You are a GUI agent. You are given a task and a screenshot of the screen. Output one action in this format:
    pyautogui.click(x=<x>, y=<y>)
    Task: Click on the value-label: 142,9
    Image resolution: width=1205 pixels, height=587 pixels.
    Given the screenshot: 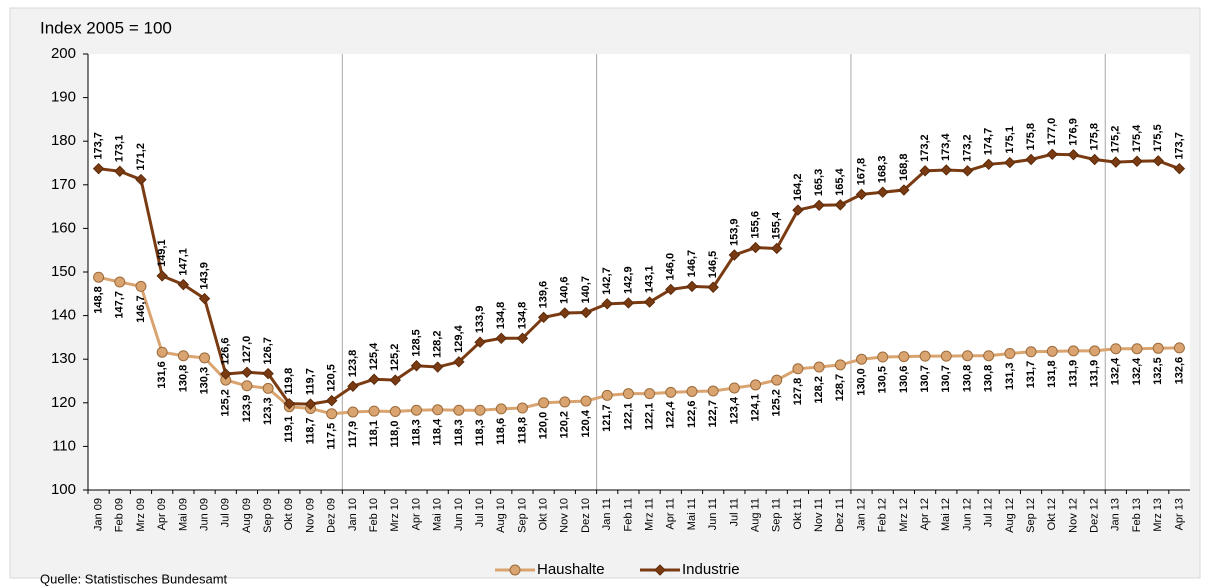 What is the action you would take?
    pyautogui.click(x=628, y=280)
    